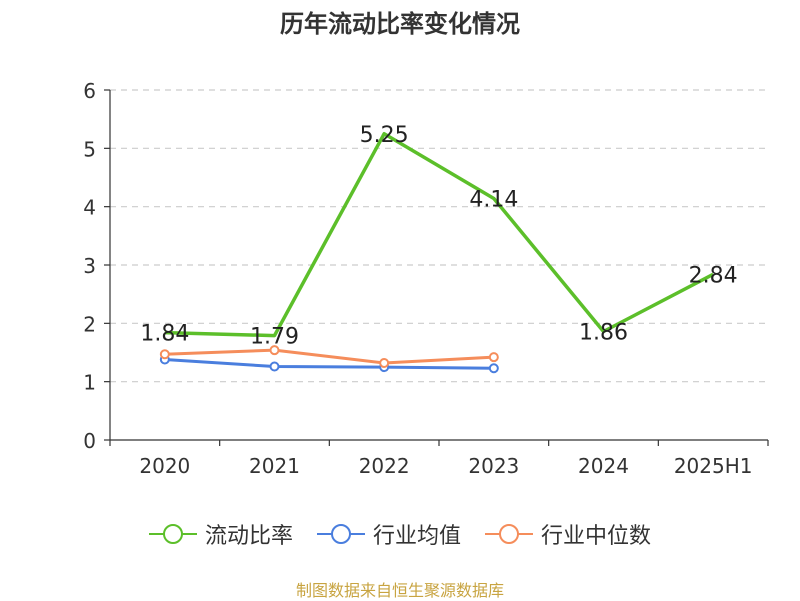 This screenshot has height=601, width=800. Describe the element at coordinates (89, 149) in the screenshot. I see `y-tick-label: 5` at that location.